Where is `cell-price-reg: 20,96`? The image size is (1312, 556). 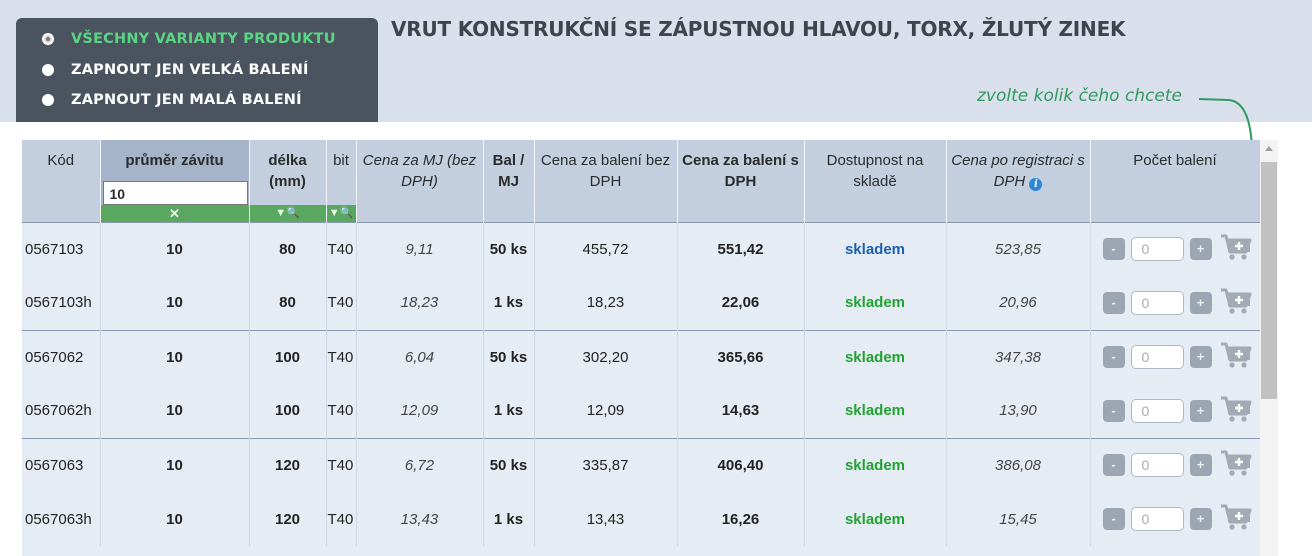 cell-price-reg: 20,96 is located at coordinates (1018, 303).